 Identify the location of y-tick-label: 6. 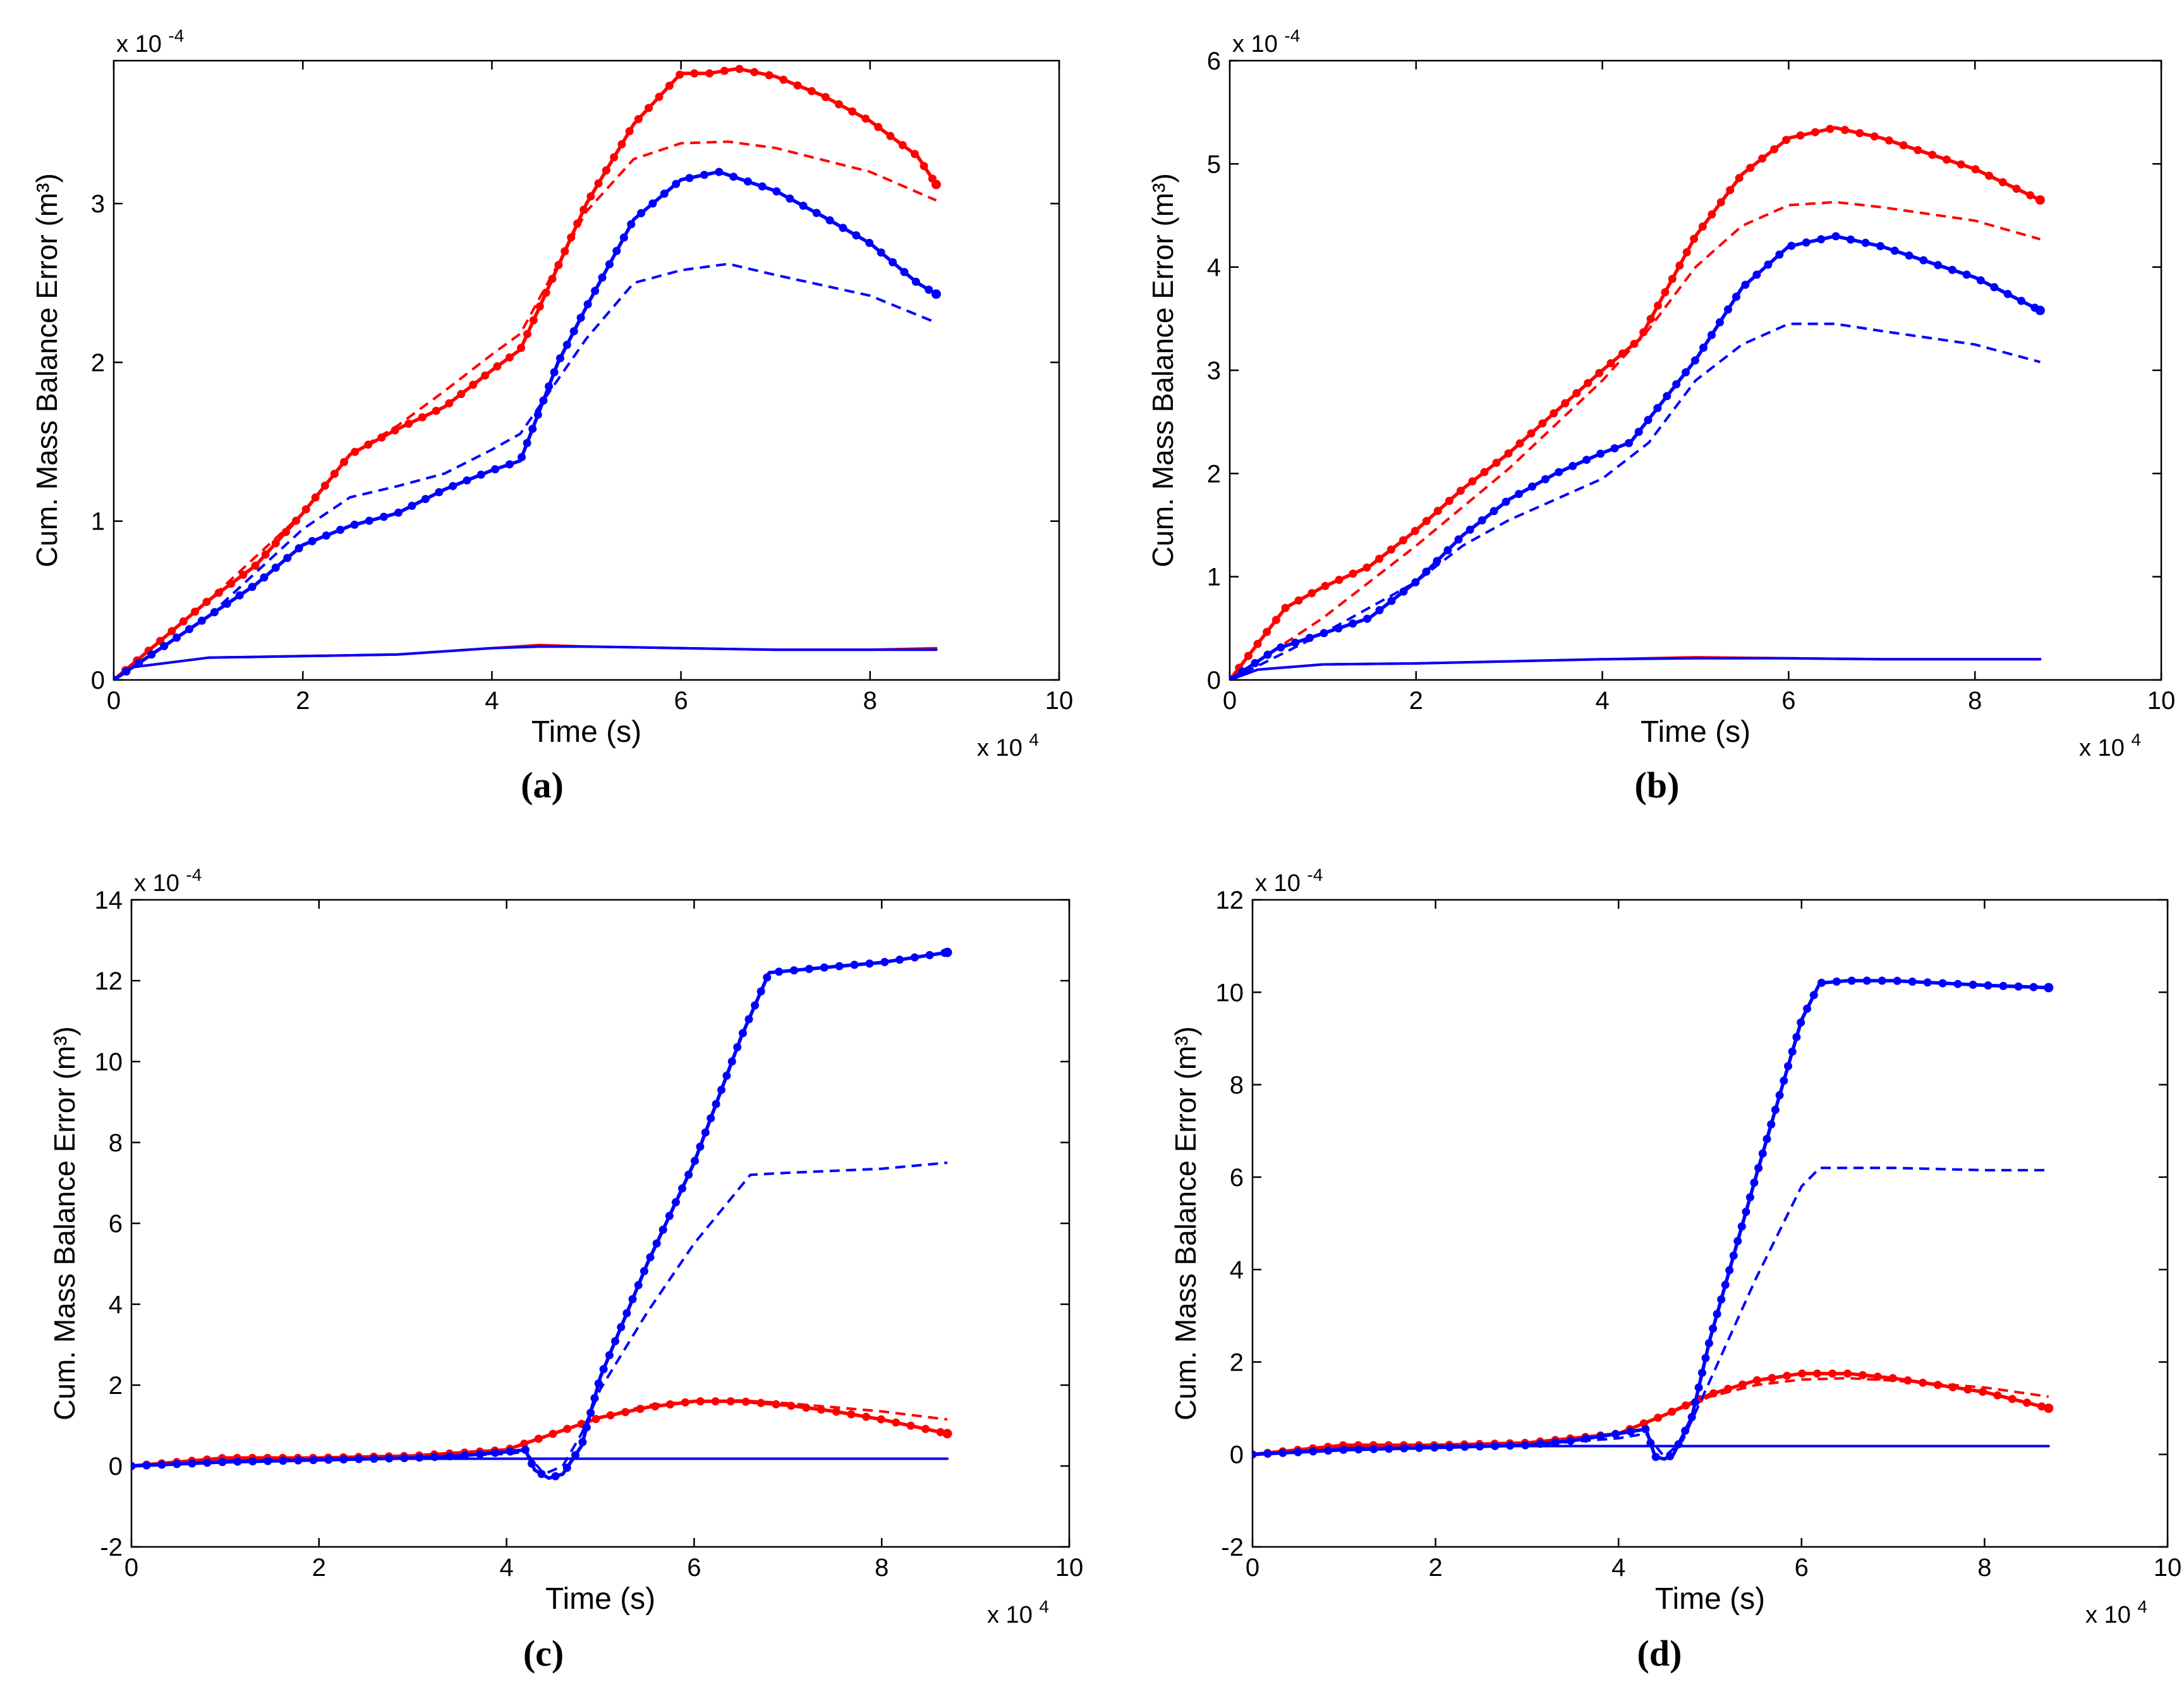
(116, 1224).